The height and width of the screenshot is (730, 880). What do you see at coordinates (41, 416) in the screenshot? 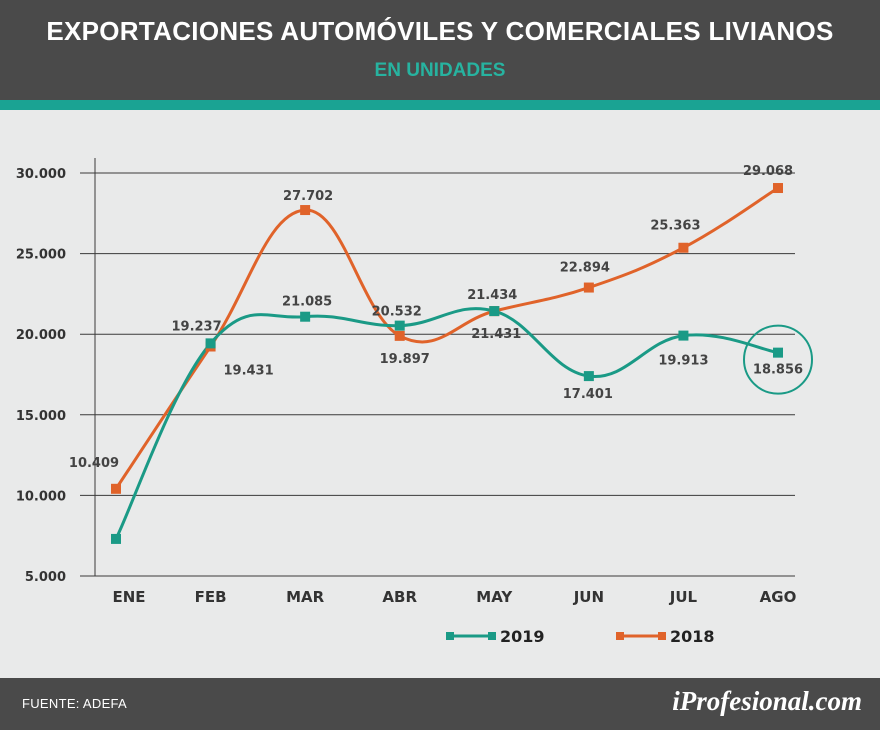
I see `y-tick-label: 15.000` at bounding box center [41, 416].